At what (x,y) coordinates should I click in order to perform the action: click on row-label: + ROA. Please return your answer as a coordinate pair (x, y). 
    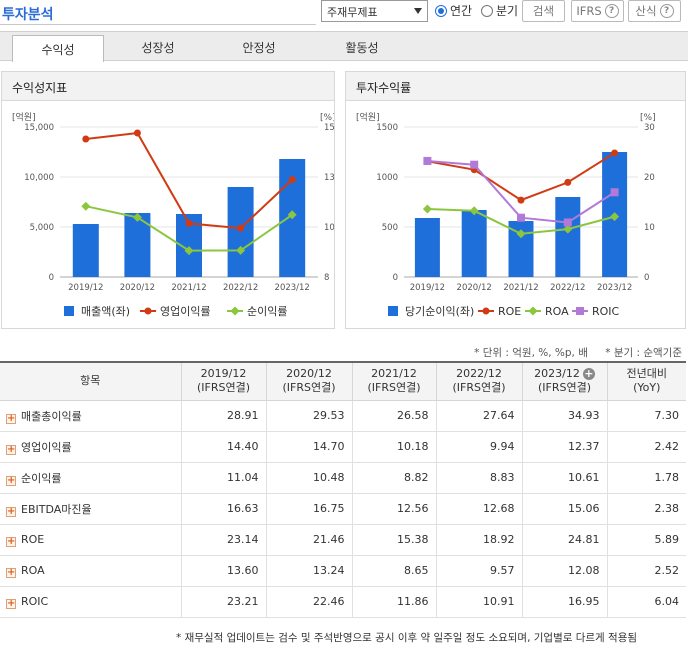
    Looking at the image, I should click on (91, 570).